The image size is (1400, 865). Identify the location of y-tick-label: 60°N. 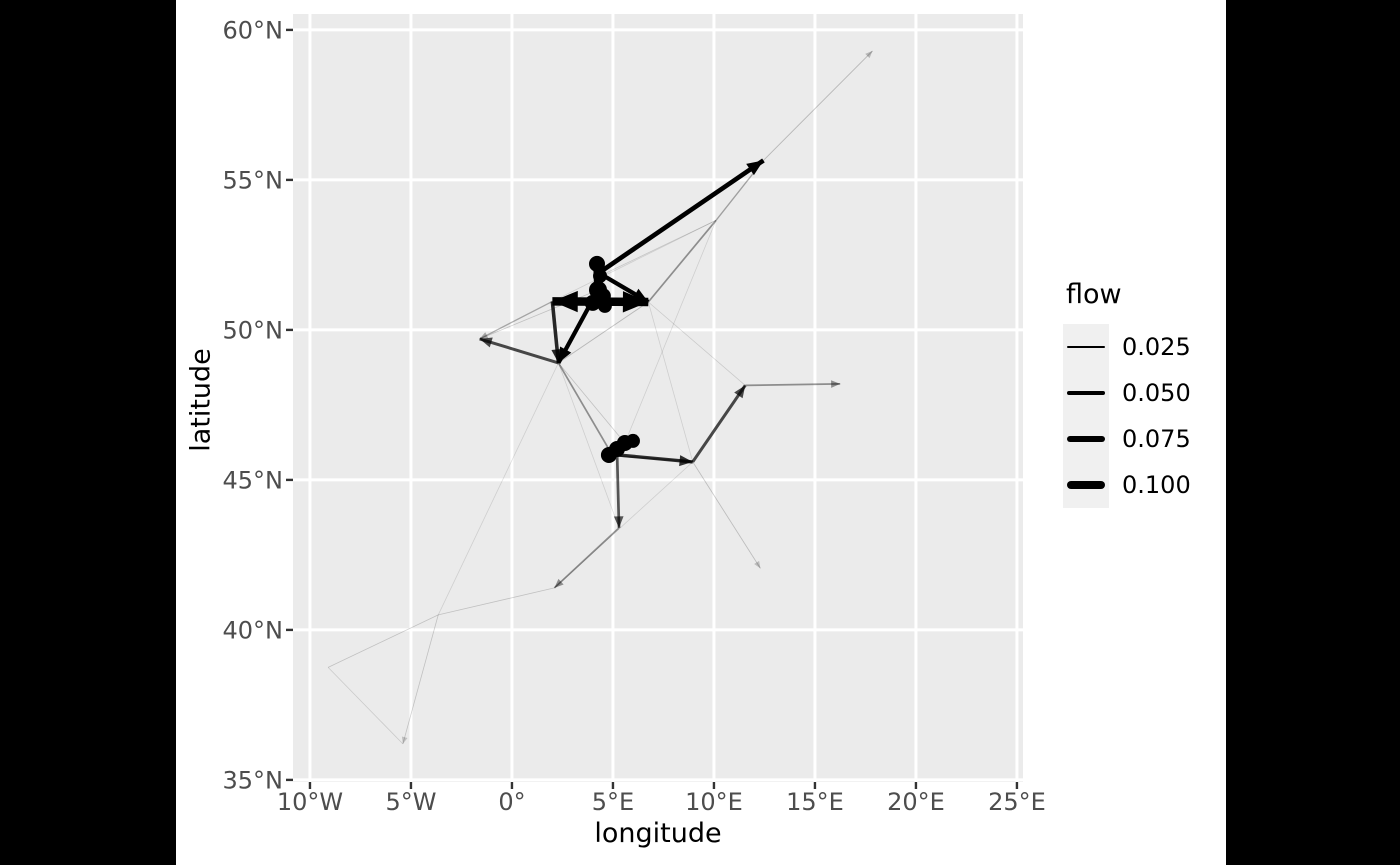
(253, 30).